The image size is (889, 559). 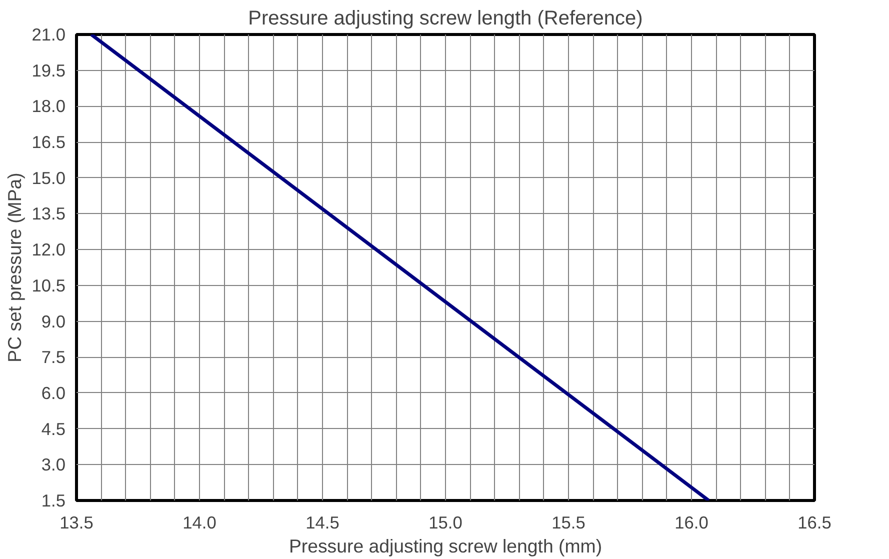 I want to click on y-tick-label: 9.0, so click(x=53, y=321).